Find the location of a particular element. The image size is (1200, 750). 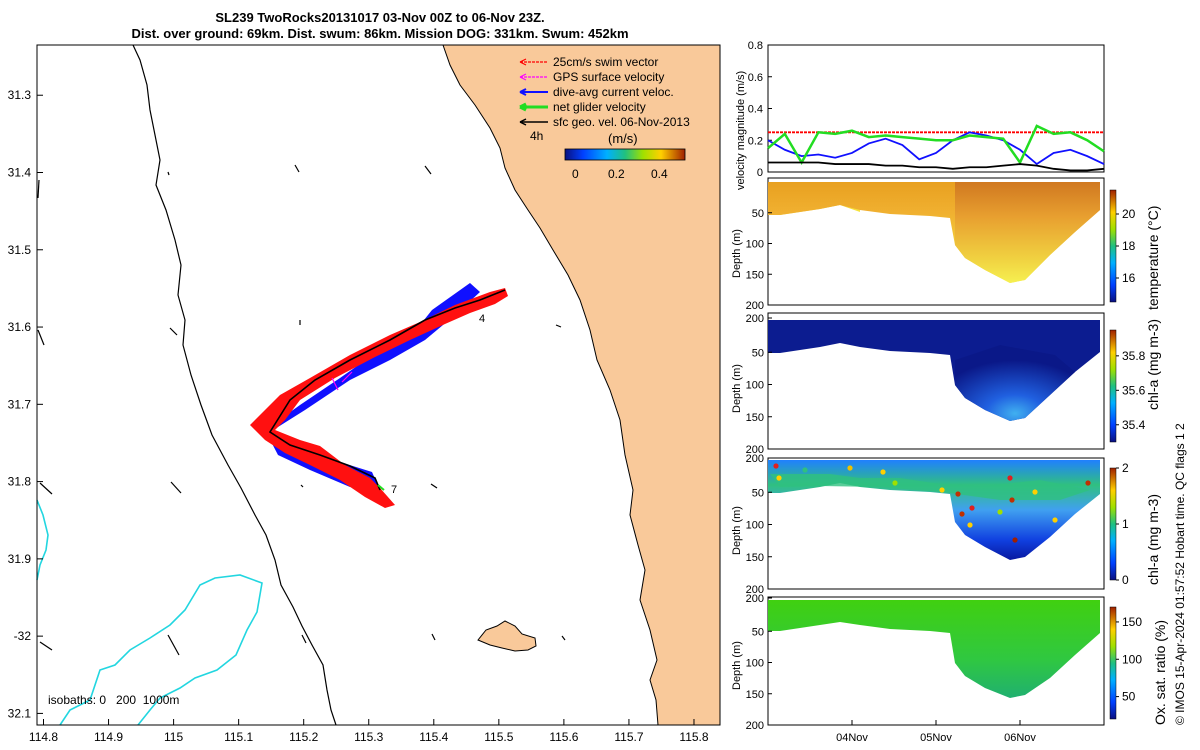

oxygen-ylabel: Depth (m) is located at coordinates (737, 665).